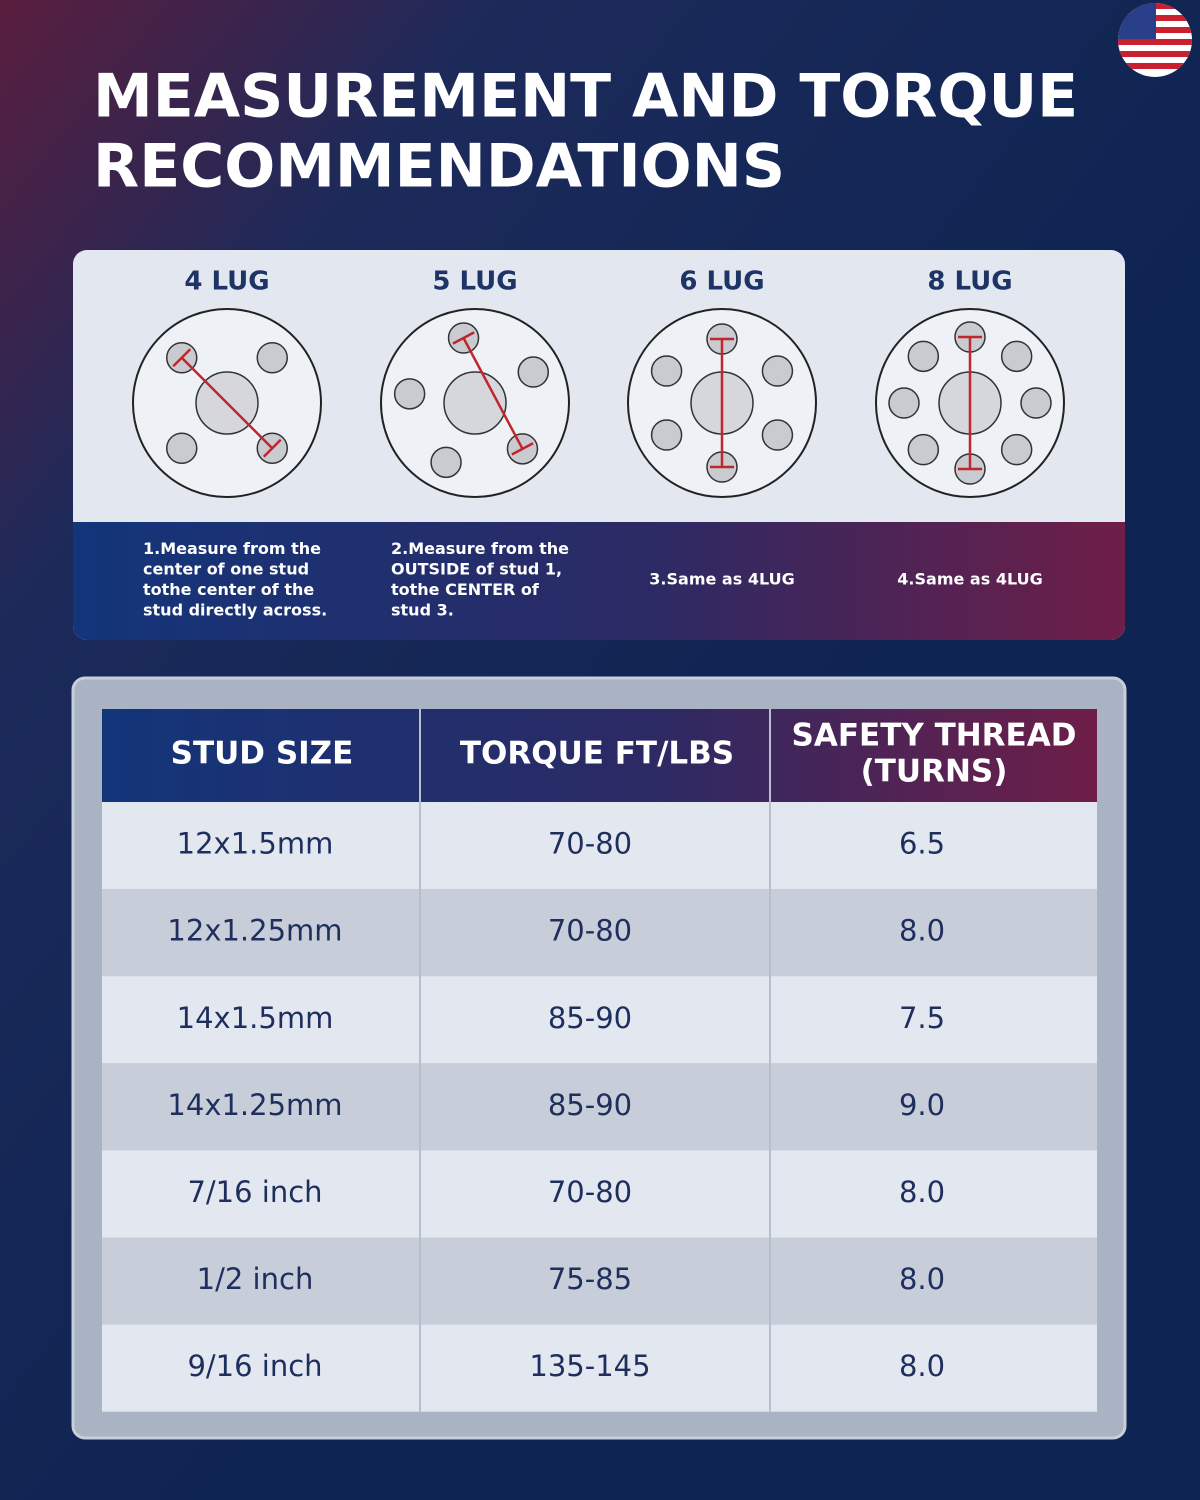  What do you see at coordinates (226, 568) in the screenshot?
I see `lug-caption: center of one stud` at bounding box center [226, 568].